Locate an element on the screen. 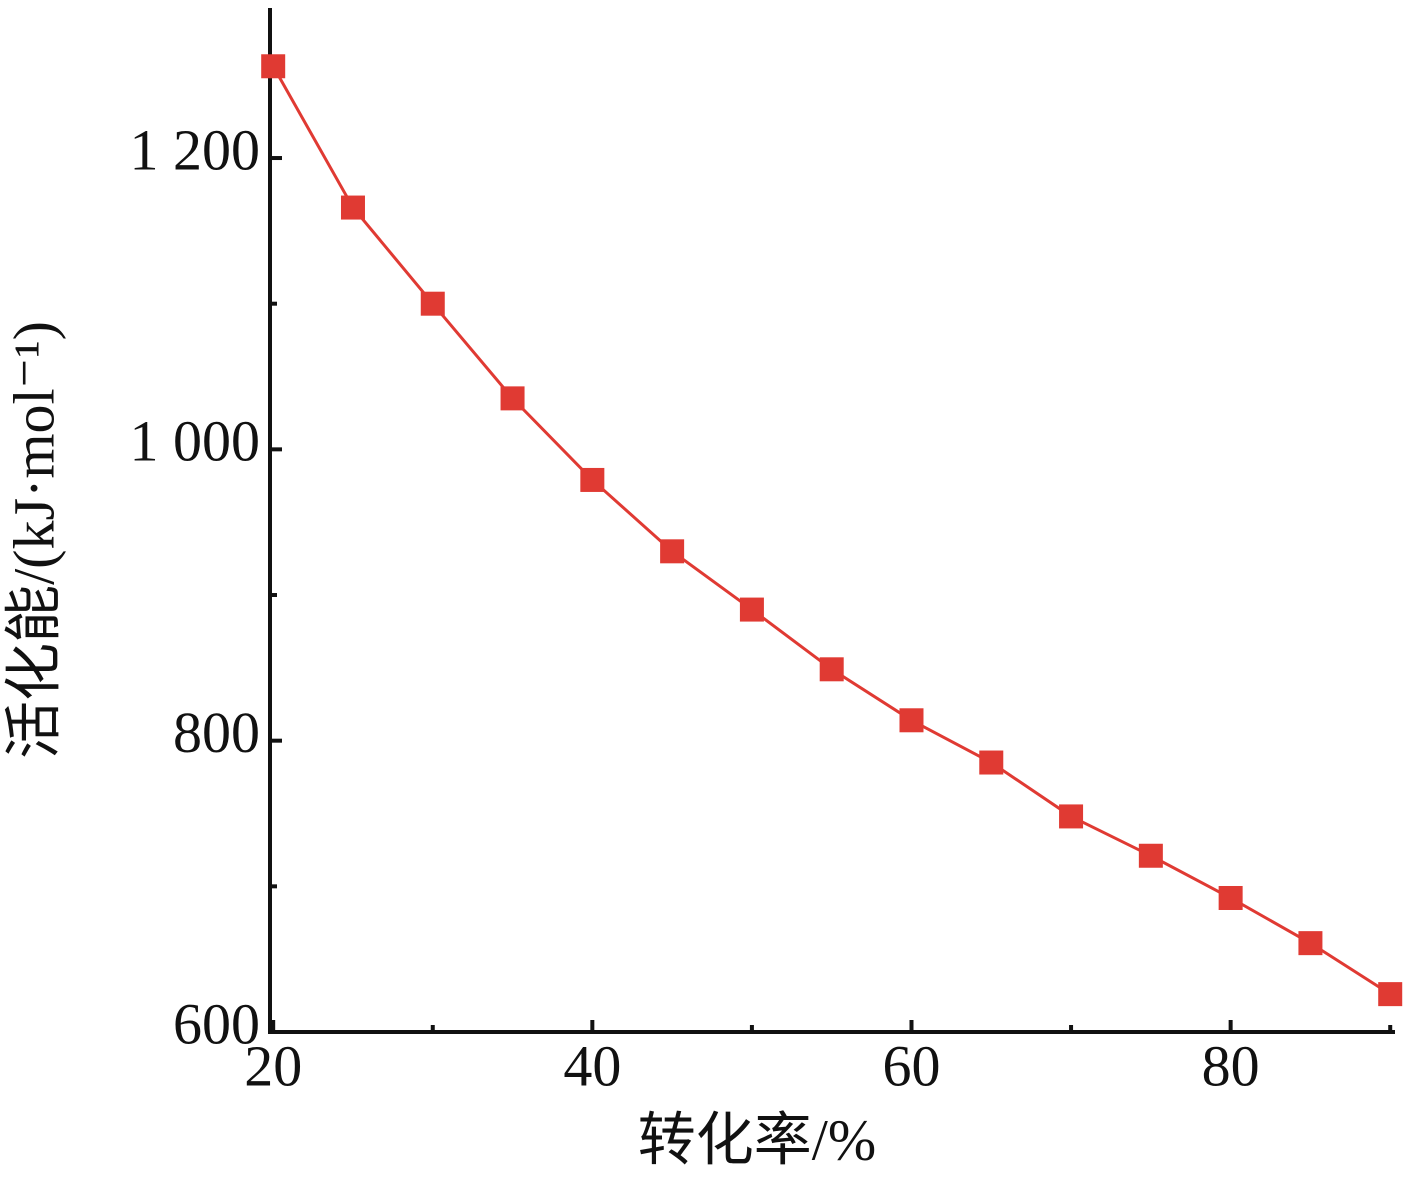  x-tick-label: 20 is located at coordinates (273, 1065).